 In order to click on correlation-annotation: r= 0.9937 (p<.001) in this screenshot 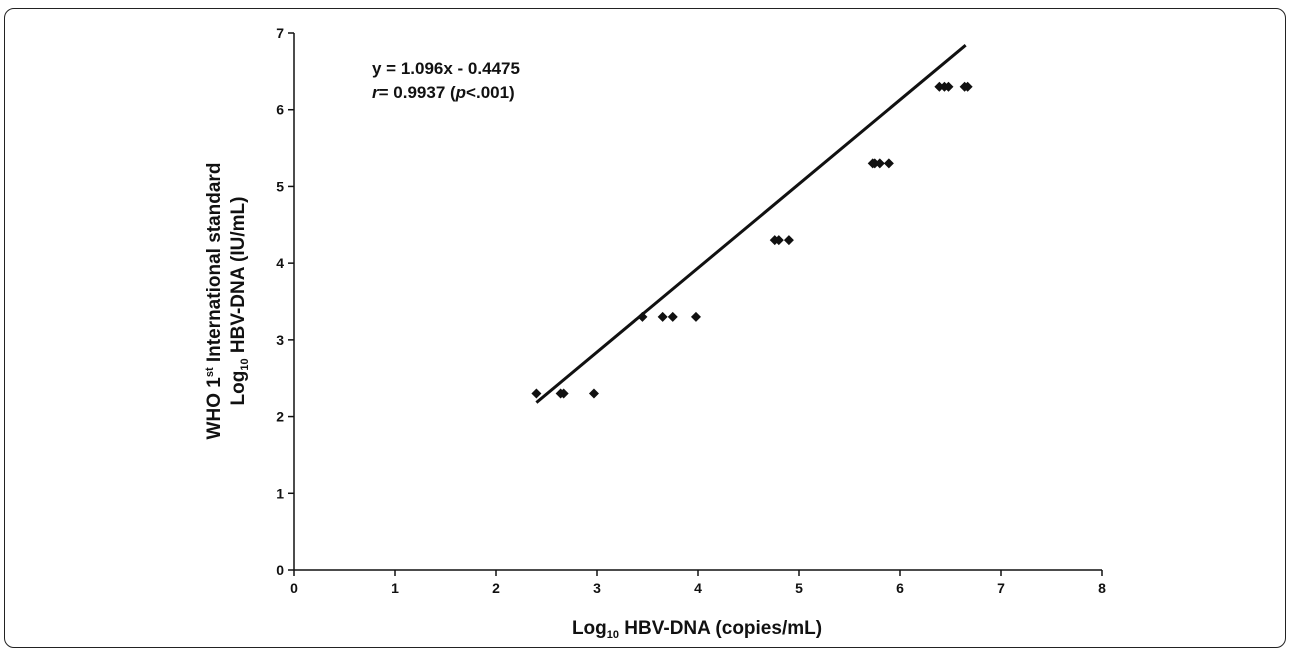, I will do `click(443, 92)`.